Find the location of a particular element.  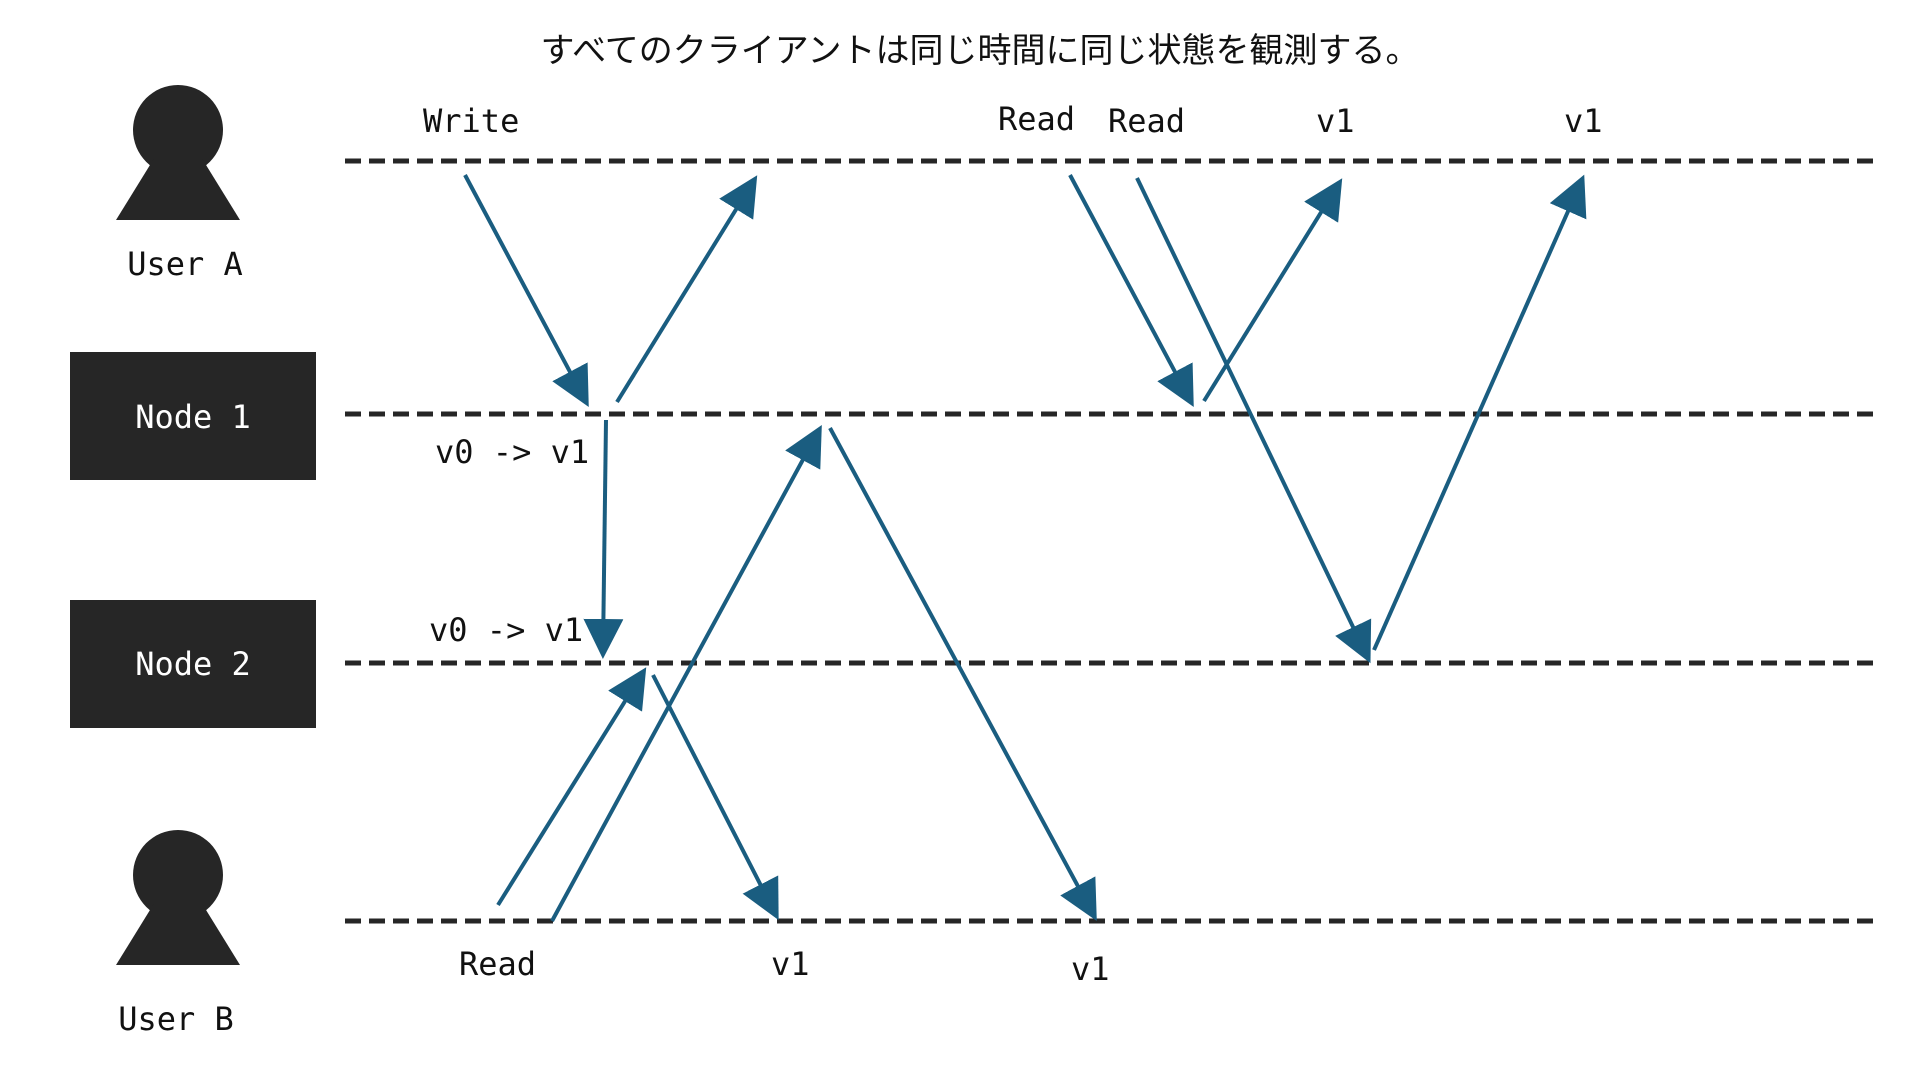

node-2-box is located at coordinates (193, 664).